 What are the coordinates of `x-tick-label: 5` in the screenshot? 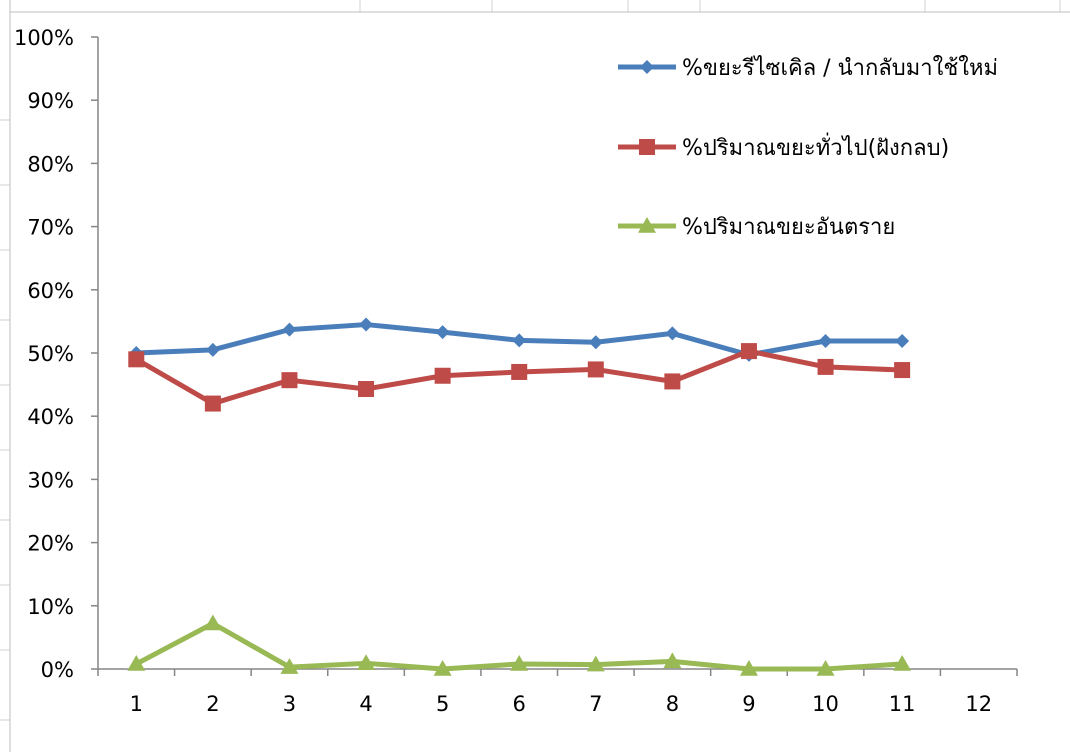 It's located at (442, 704).